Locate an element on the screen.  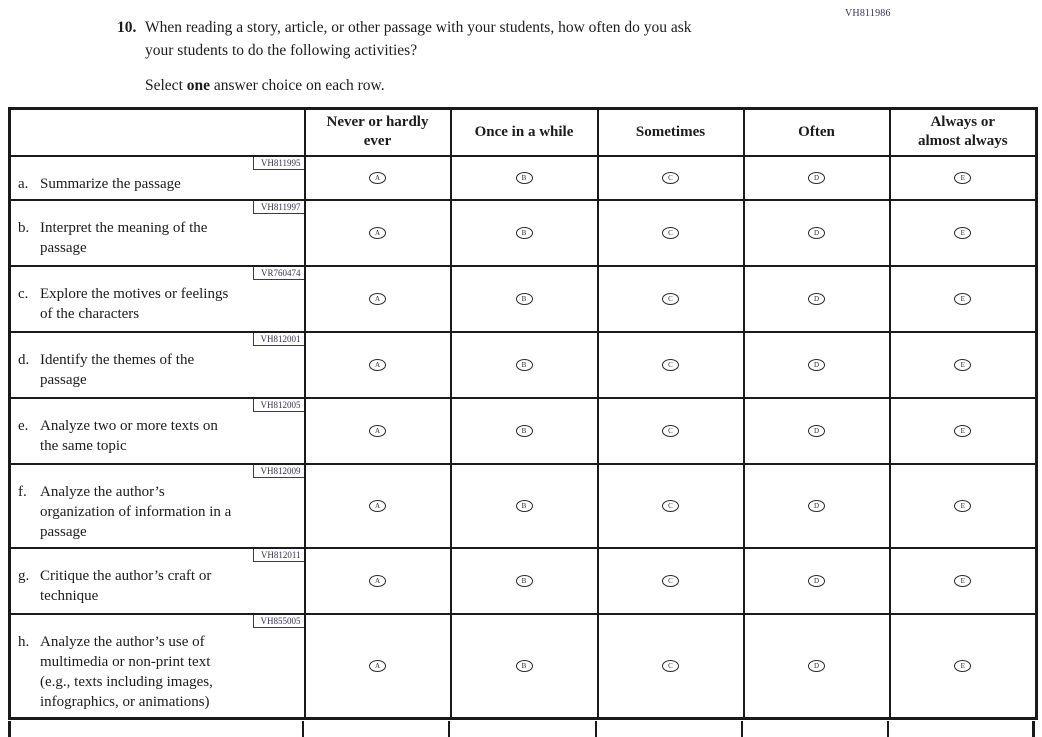
column-header-2: Once in a while is located at coordinates (524, 132).